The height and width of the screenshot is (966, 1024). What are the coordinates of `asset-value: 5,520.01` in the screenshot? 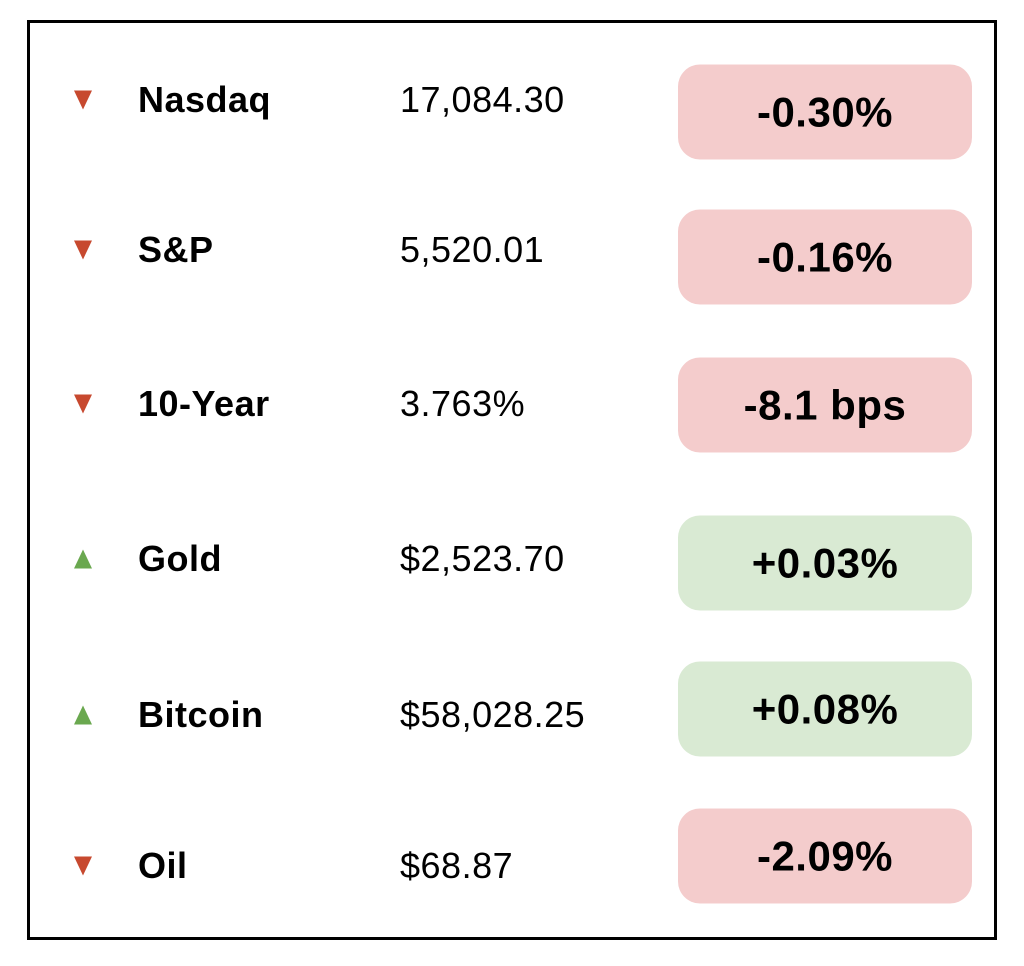 It's located at (472, 249).